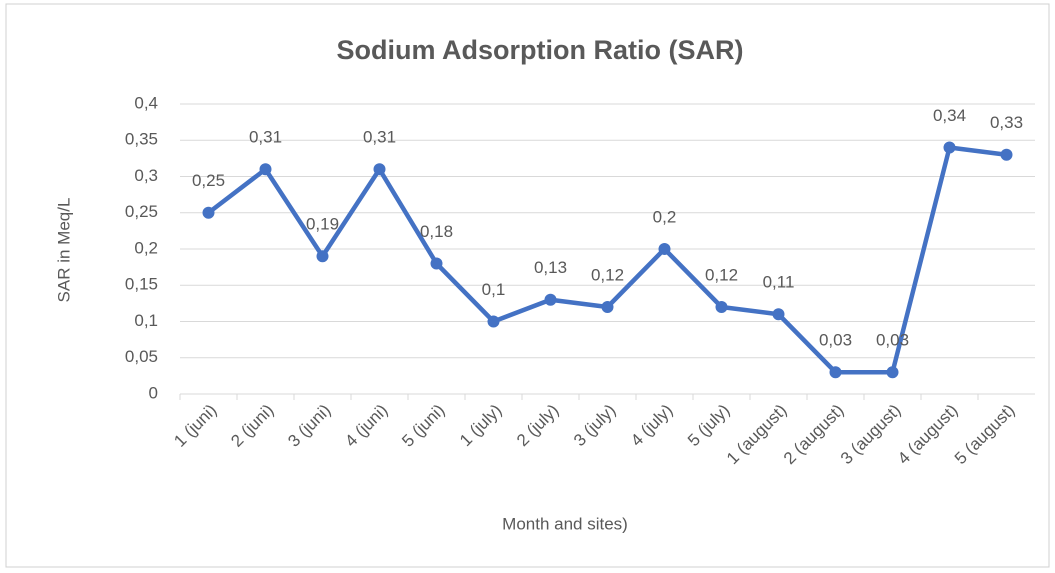  Describe the element at coordinates (665, 216) in the screenshot. I see `data-label: 0,2` at that location.